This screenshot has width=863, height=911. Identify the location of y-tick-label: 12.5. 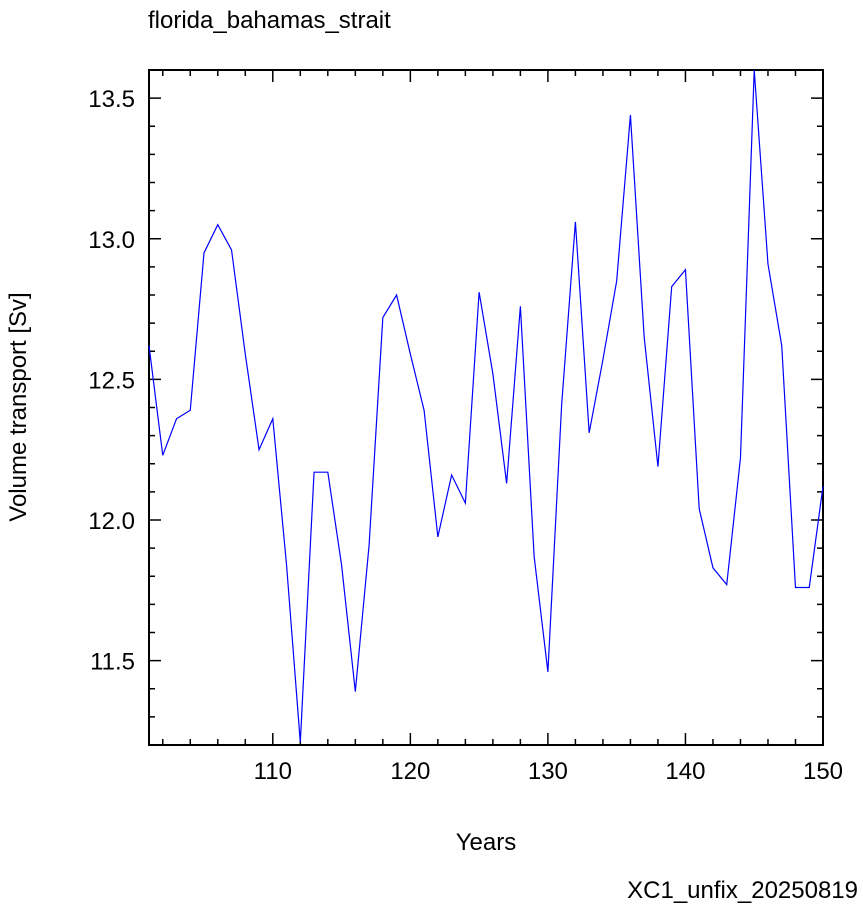
(111, 380).